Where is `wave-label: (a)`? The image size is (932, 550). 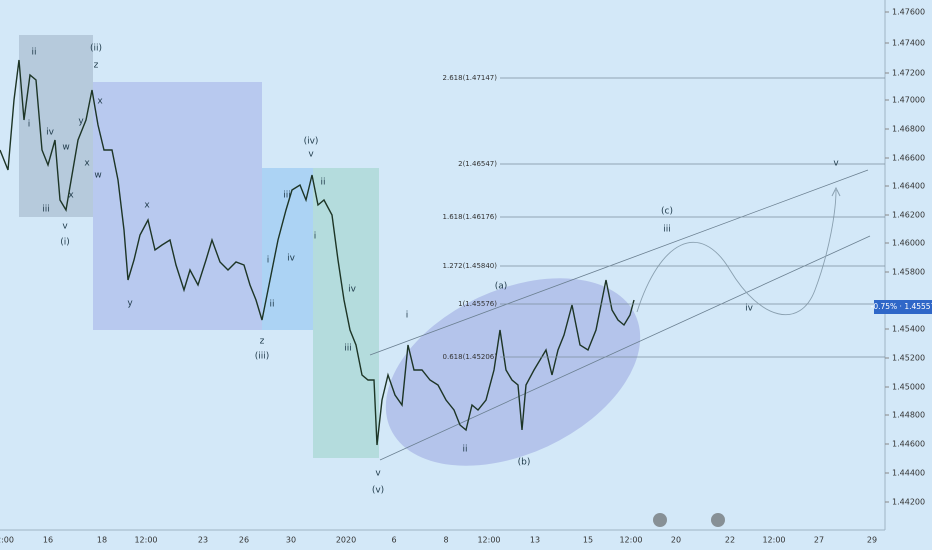 wave-label: (a) is located at coordinates (501, 287).